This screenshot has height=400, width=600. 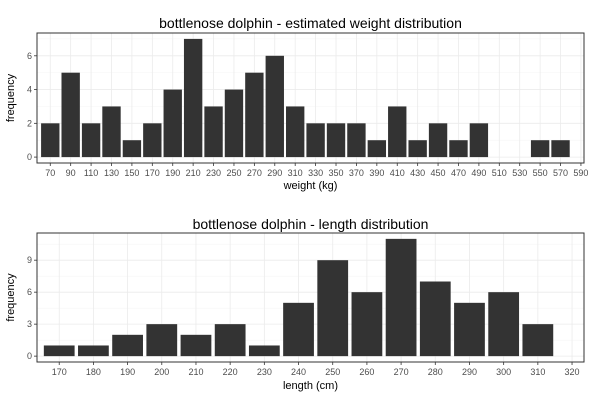 I want to click on x-tick-label: 200, so click(x=161, y=372).